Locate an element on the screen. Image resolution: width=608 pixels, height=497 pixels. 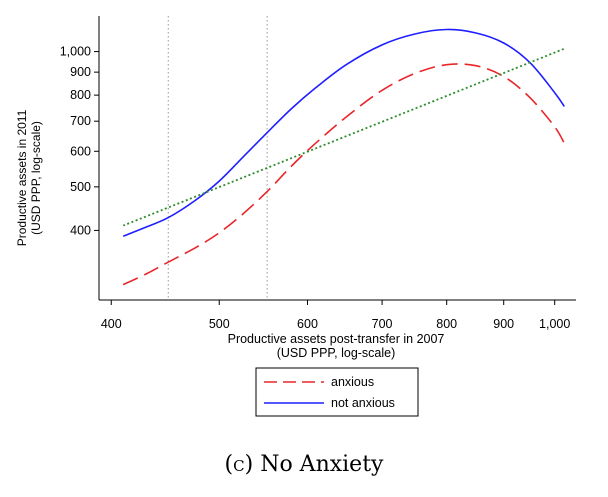
y-axis-label-line2: (USD PPP, log-scale) is located at coordinates (36, 178).